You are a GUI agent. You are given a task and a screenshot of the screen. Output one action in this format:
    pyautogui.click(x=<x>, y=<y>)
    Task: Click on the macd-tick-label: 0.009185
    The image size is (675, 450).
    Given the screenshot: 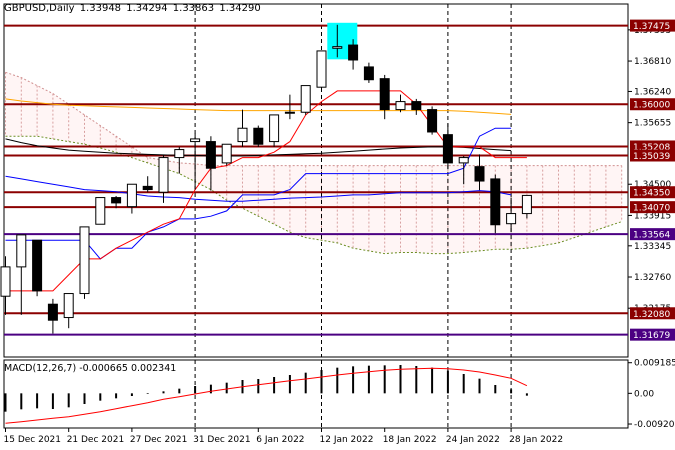 What is the action you would take?
    pyautogui.click(x=654, y=364)
    